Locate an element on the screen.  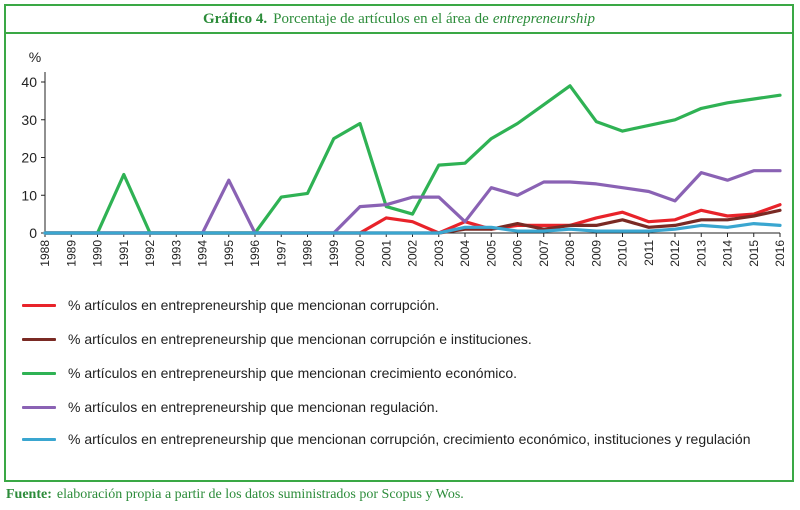
x-tick-label: 2003 is located at coordinates (439, 253).